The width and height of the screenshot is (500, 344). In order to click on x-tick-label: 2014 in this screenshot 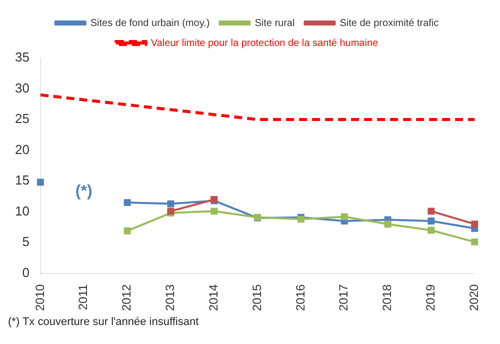, I will do `click(213, 298)`.